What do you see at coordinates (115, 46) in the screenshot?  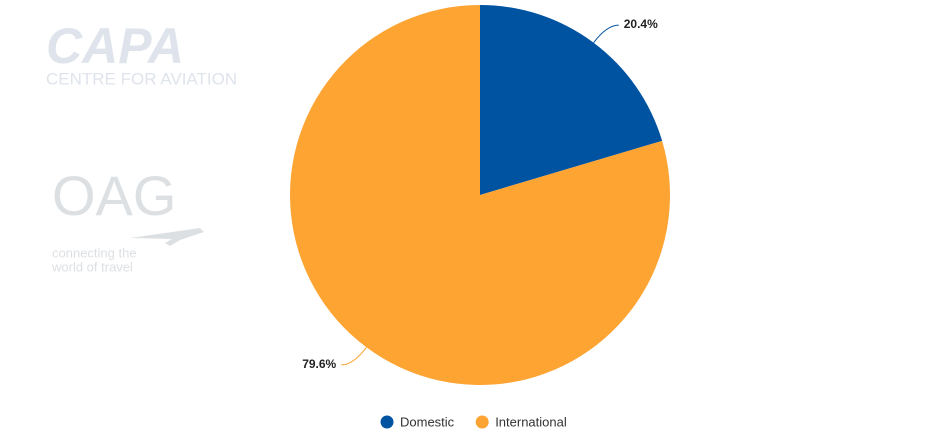 I see `logo-text: CAPA` at bounding box center [115, 46].